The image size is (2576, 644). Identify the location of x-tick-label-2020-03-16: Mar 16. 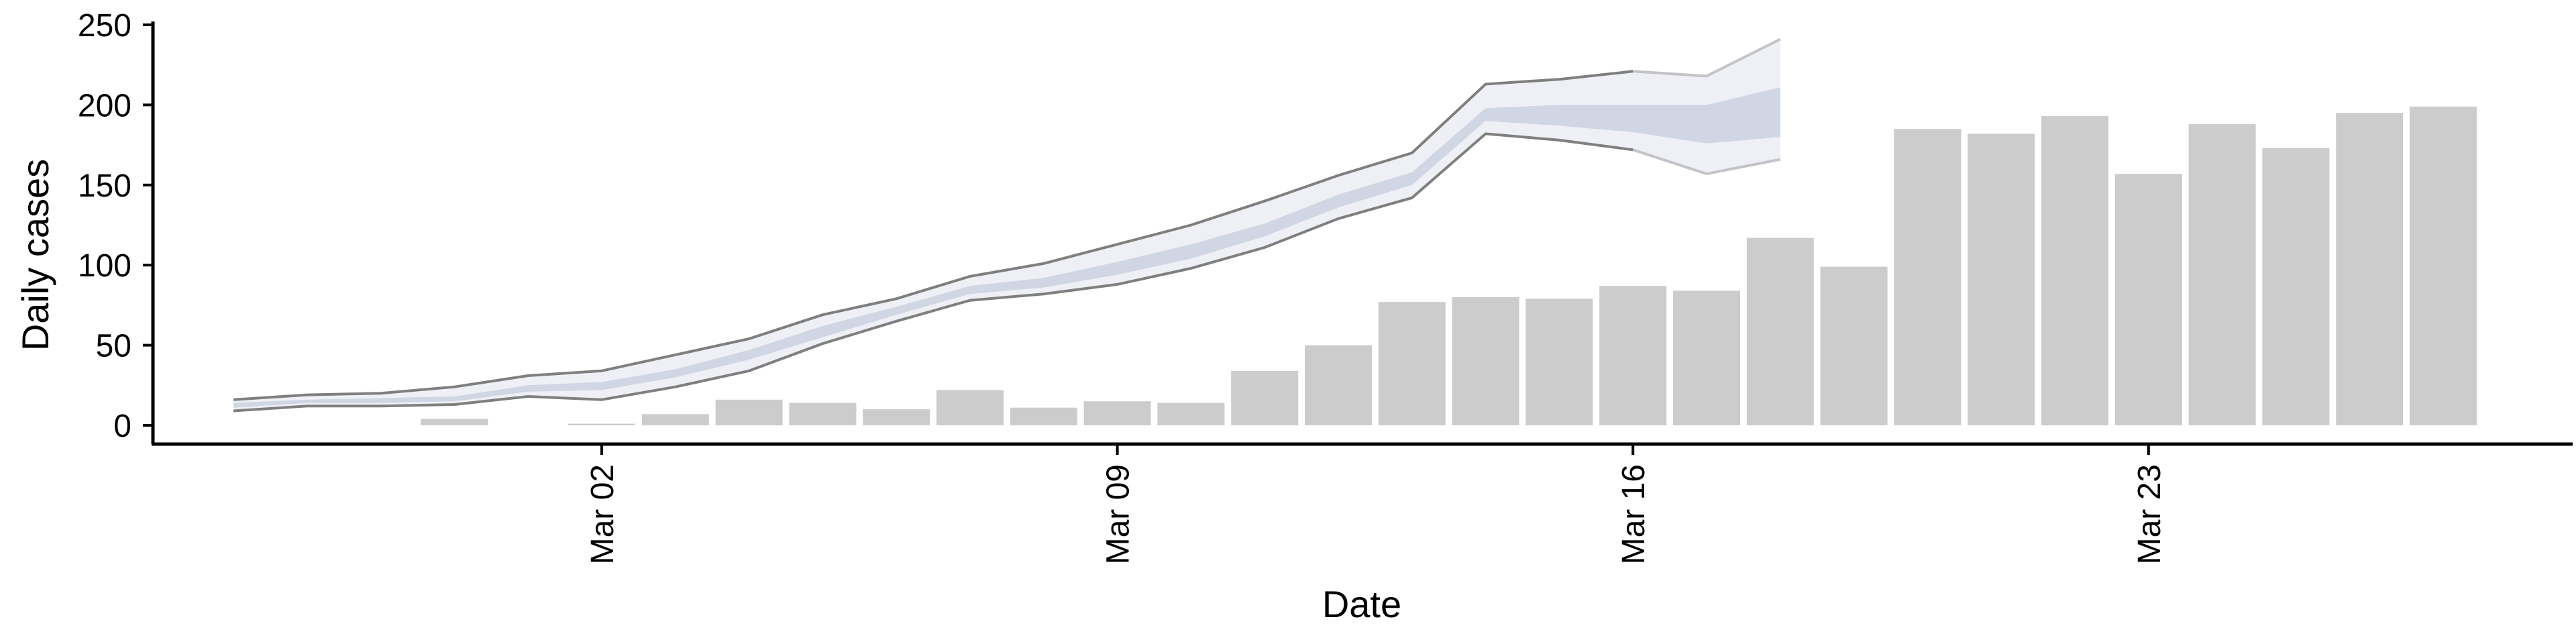
(1634, 514).